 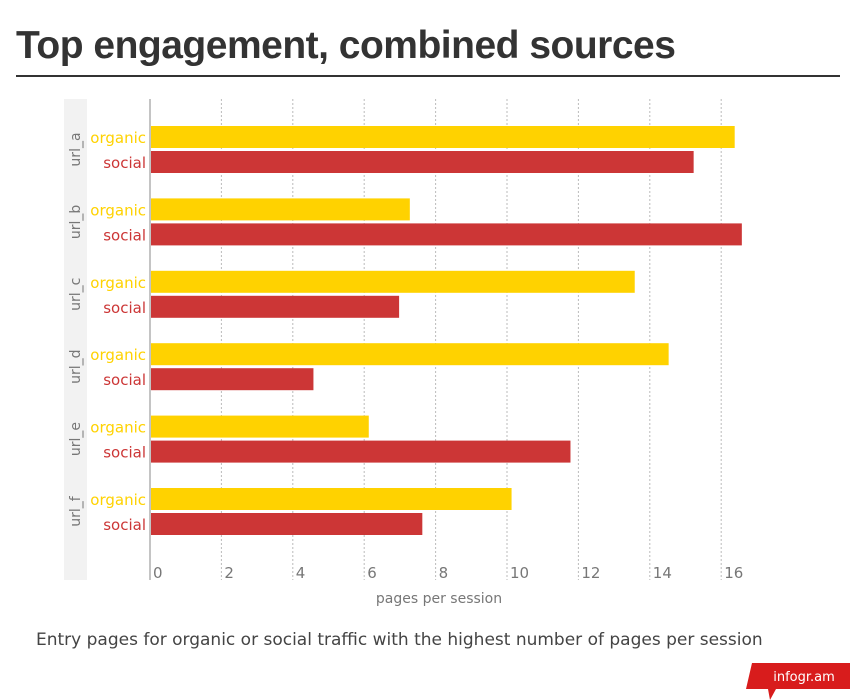 What do you see at coordinates (372, 573) in the screenshot?
I see `x-tick-label: 6` at bounding box center [372, 573].